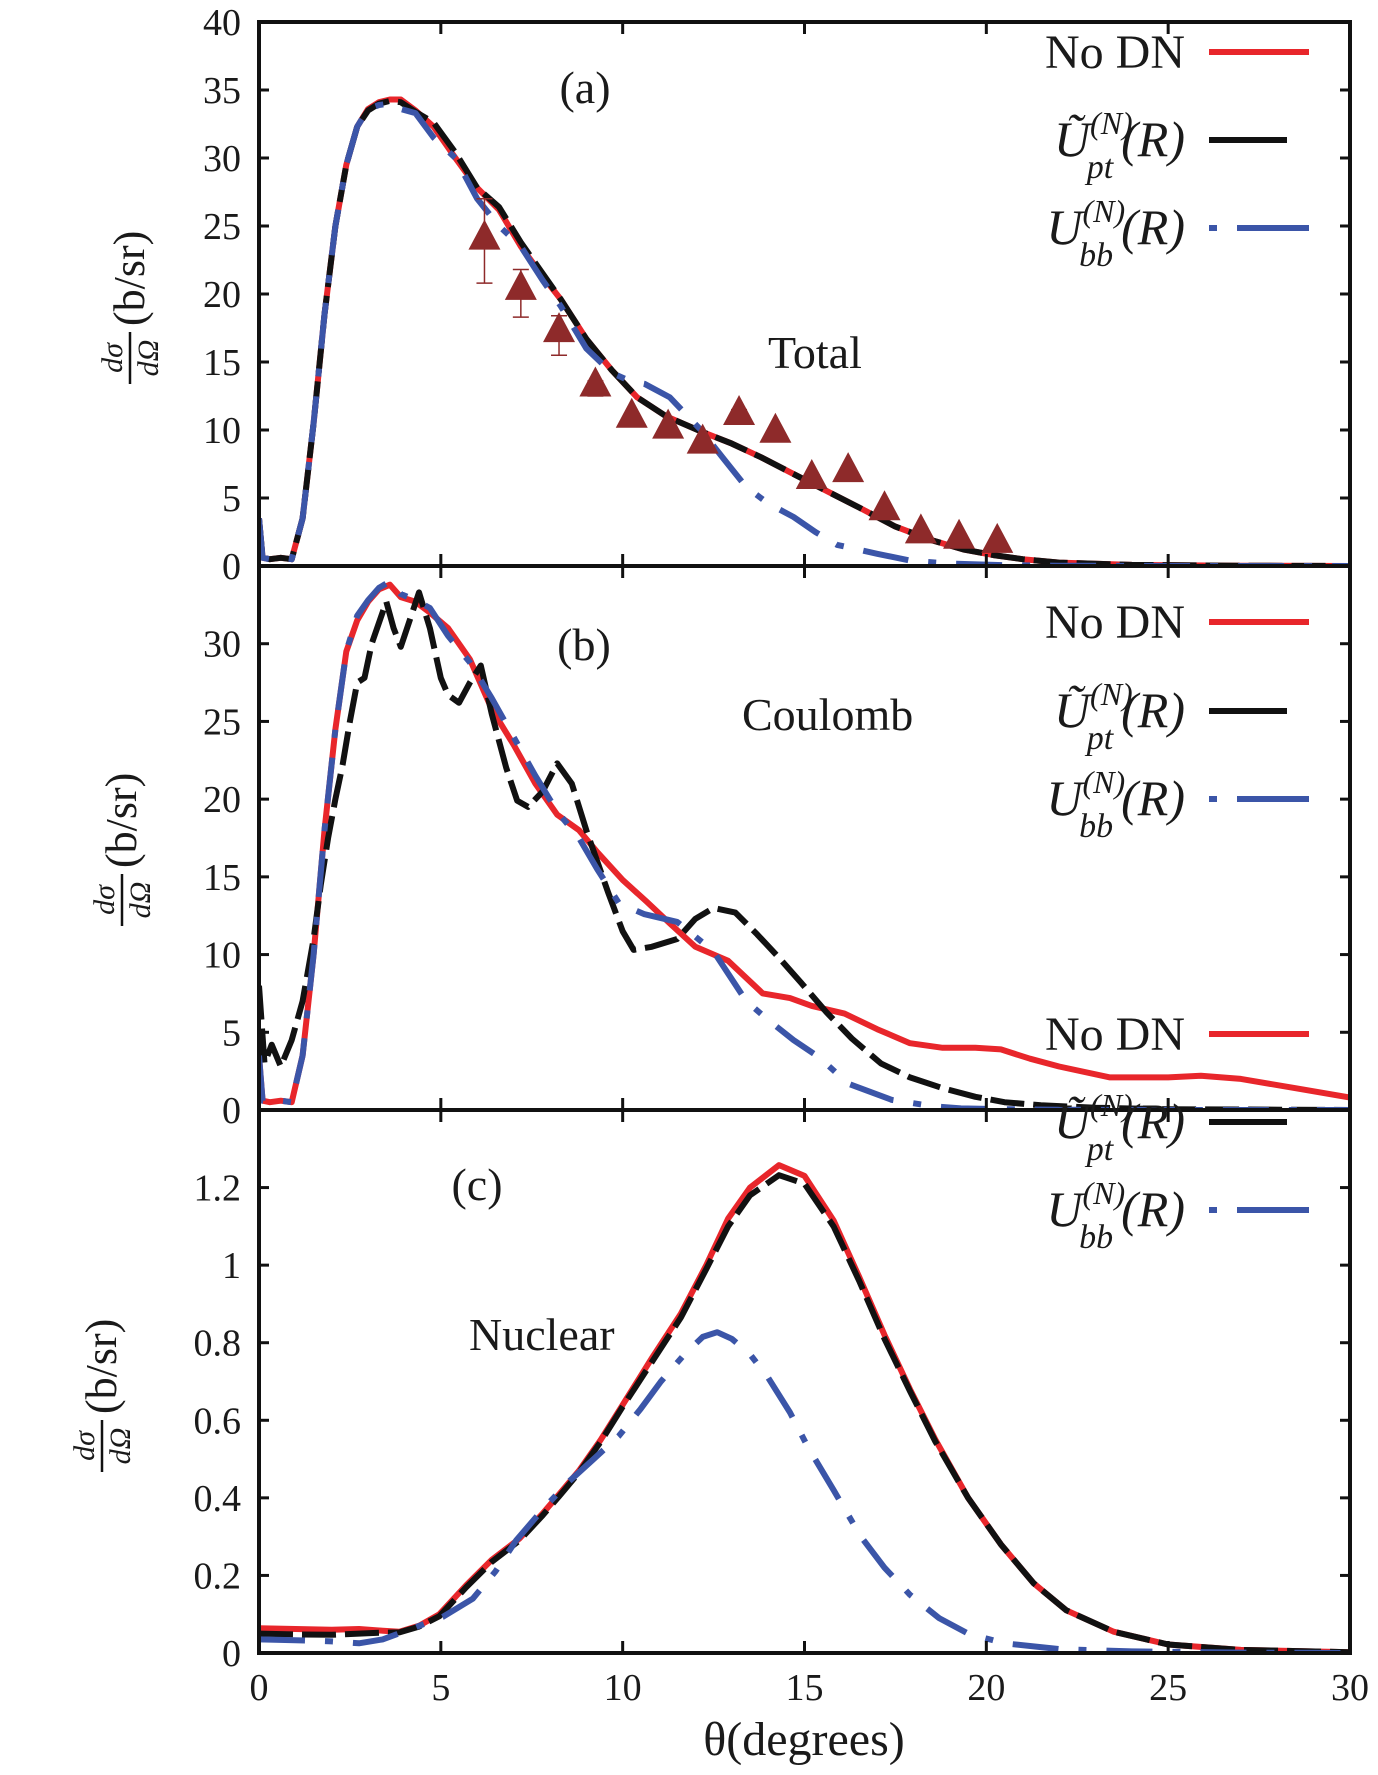 The height and width of the screenshot is (1775, 1378). Describe the element at coordinates (986, 1688) in the screenshot. I see `x-tick-label: 20` at that location.